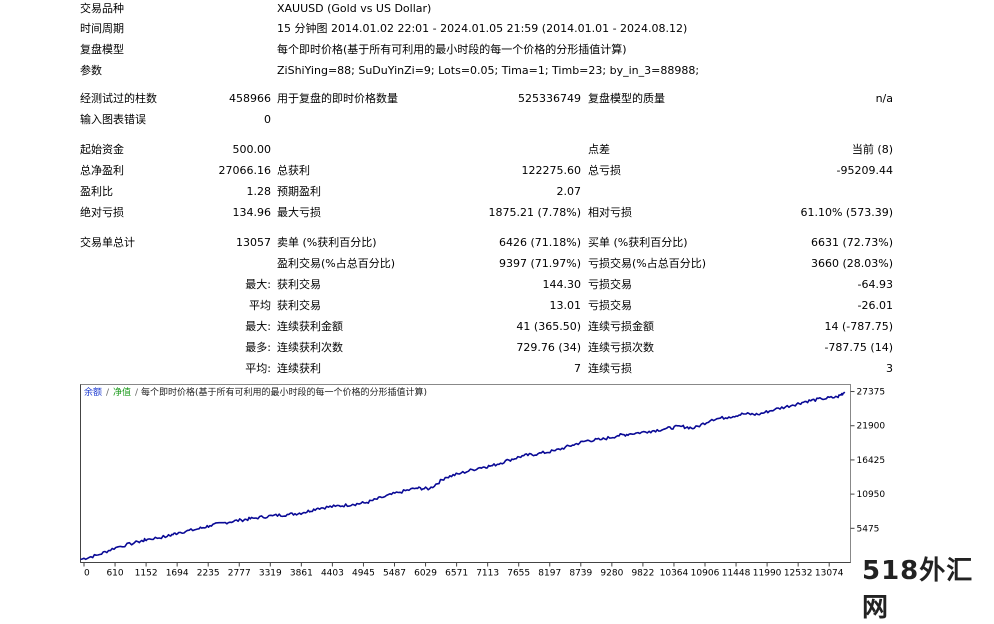 The image size is (994, 624). I want to click on y-axis-ticks: 27375 21900 16425 10950 5475, so click(868, 461).